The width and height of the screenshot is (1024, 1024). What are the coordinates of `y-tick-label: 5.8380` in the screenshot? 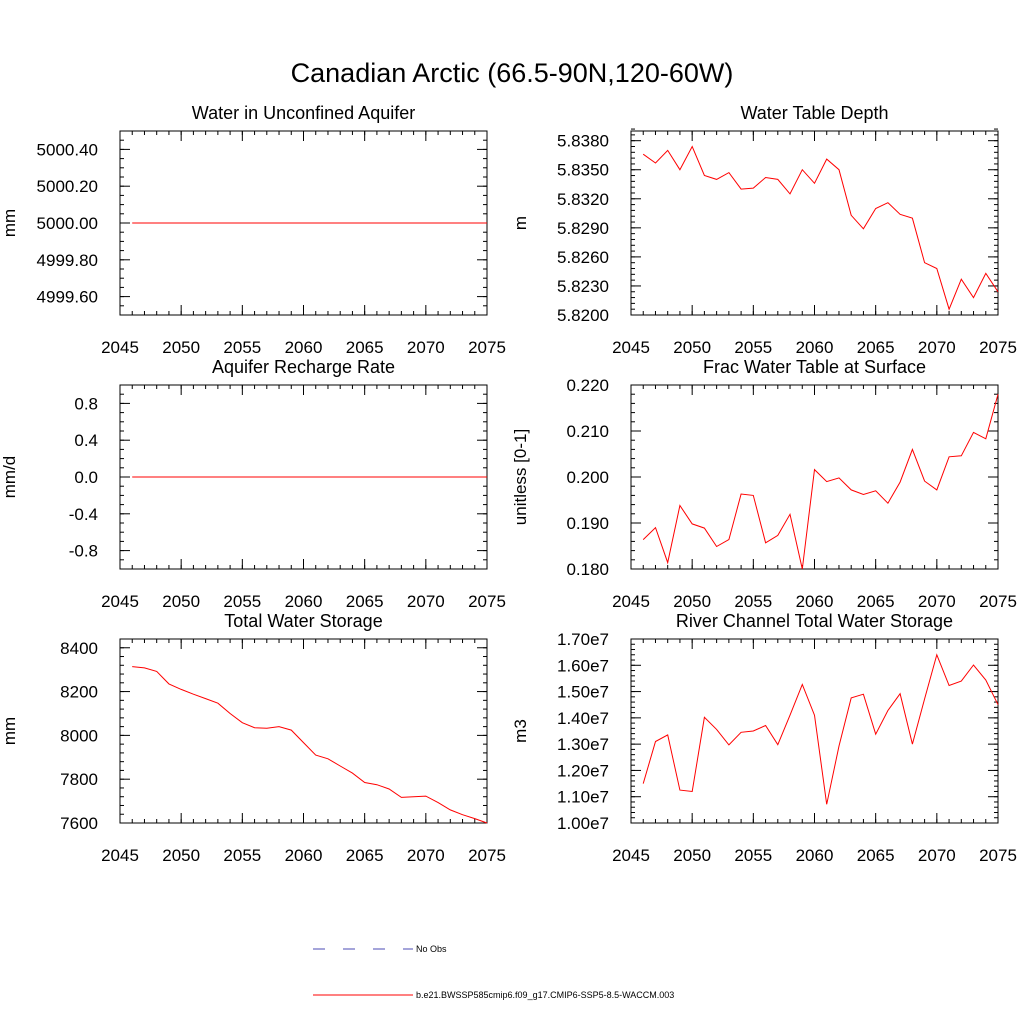 It's located at (583, 141).